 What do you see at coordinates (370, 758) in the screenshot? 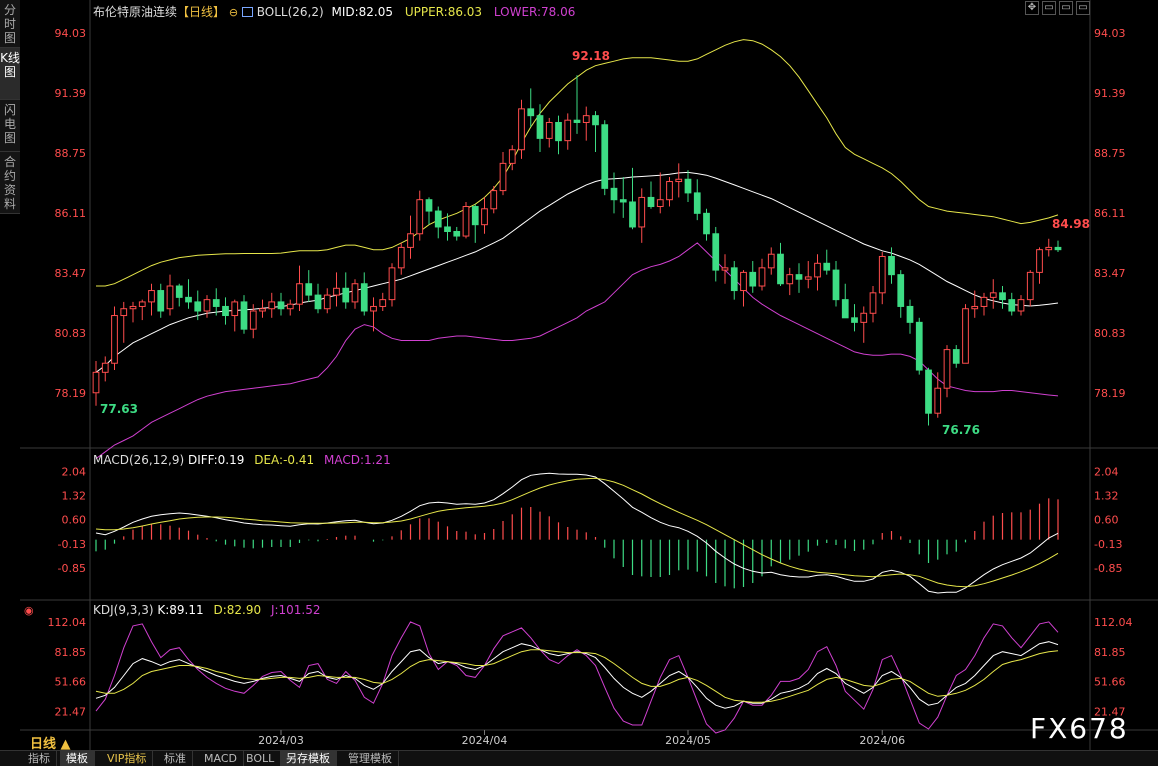
I see `tab-manage-templates: 管理模板` at bounding box center [370, 758].